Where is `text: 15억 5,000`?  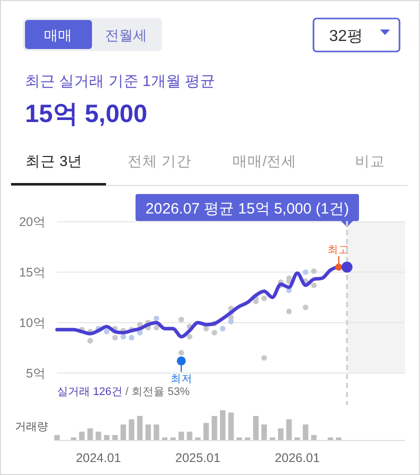 text: 15억 5,000 is located at coordinates (86, 114).